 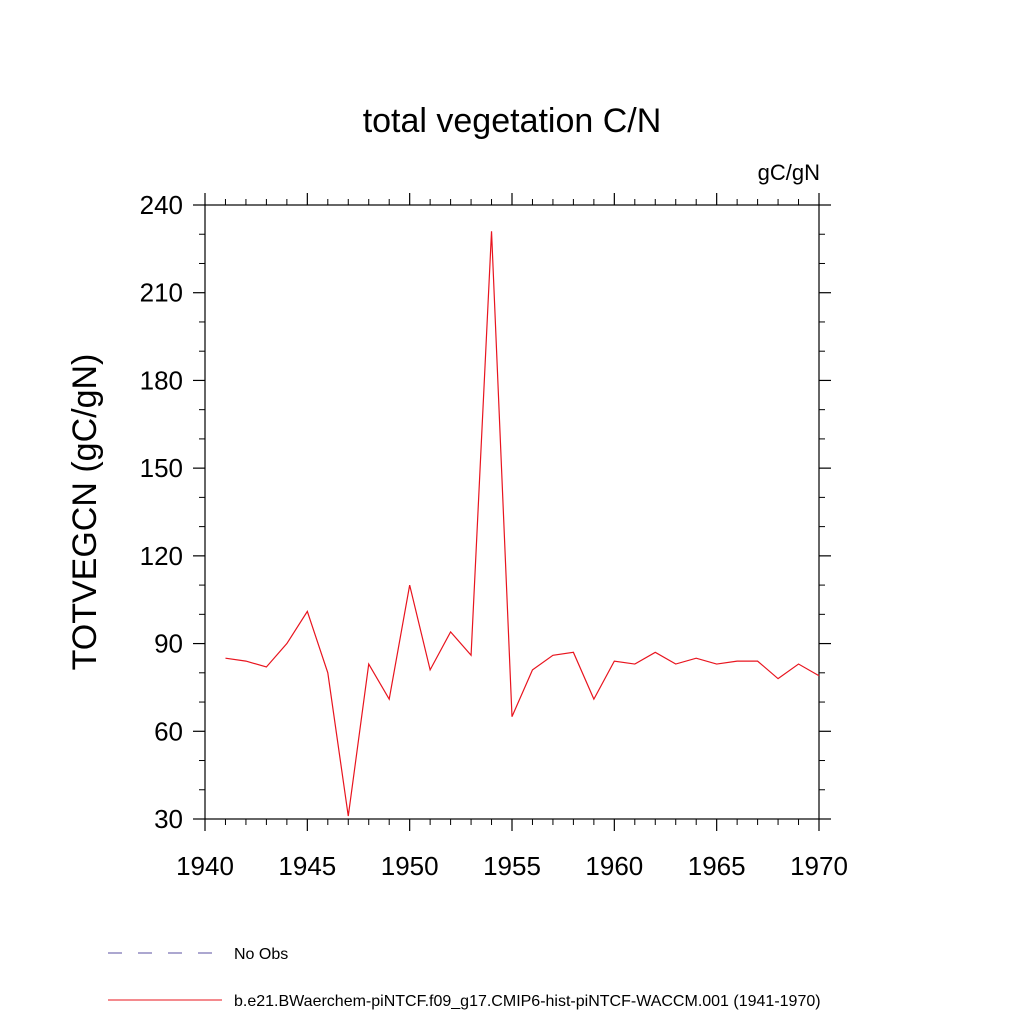 What do you see at coordinates (512, 866) in the screenshot?
I see `x-tick-label: 1955` at bounding box center [512, 866].